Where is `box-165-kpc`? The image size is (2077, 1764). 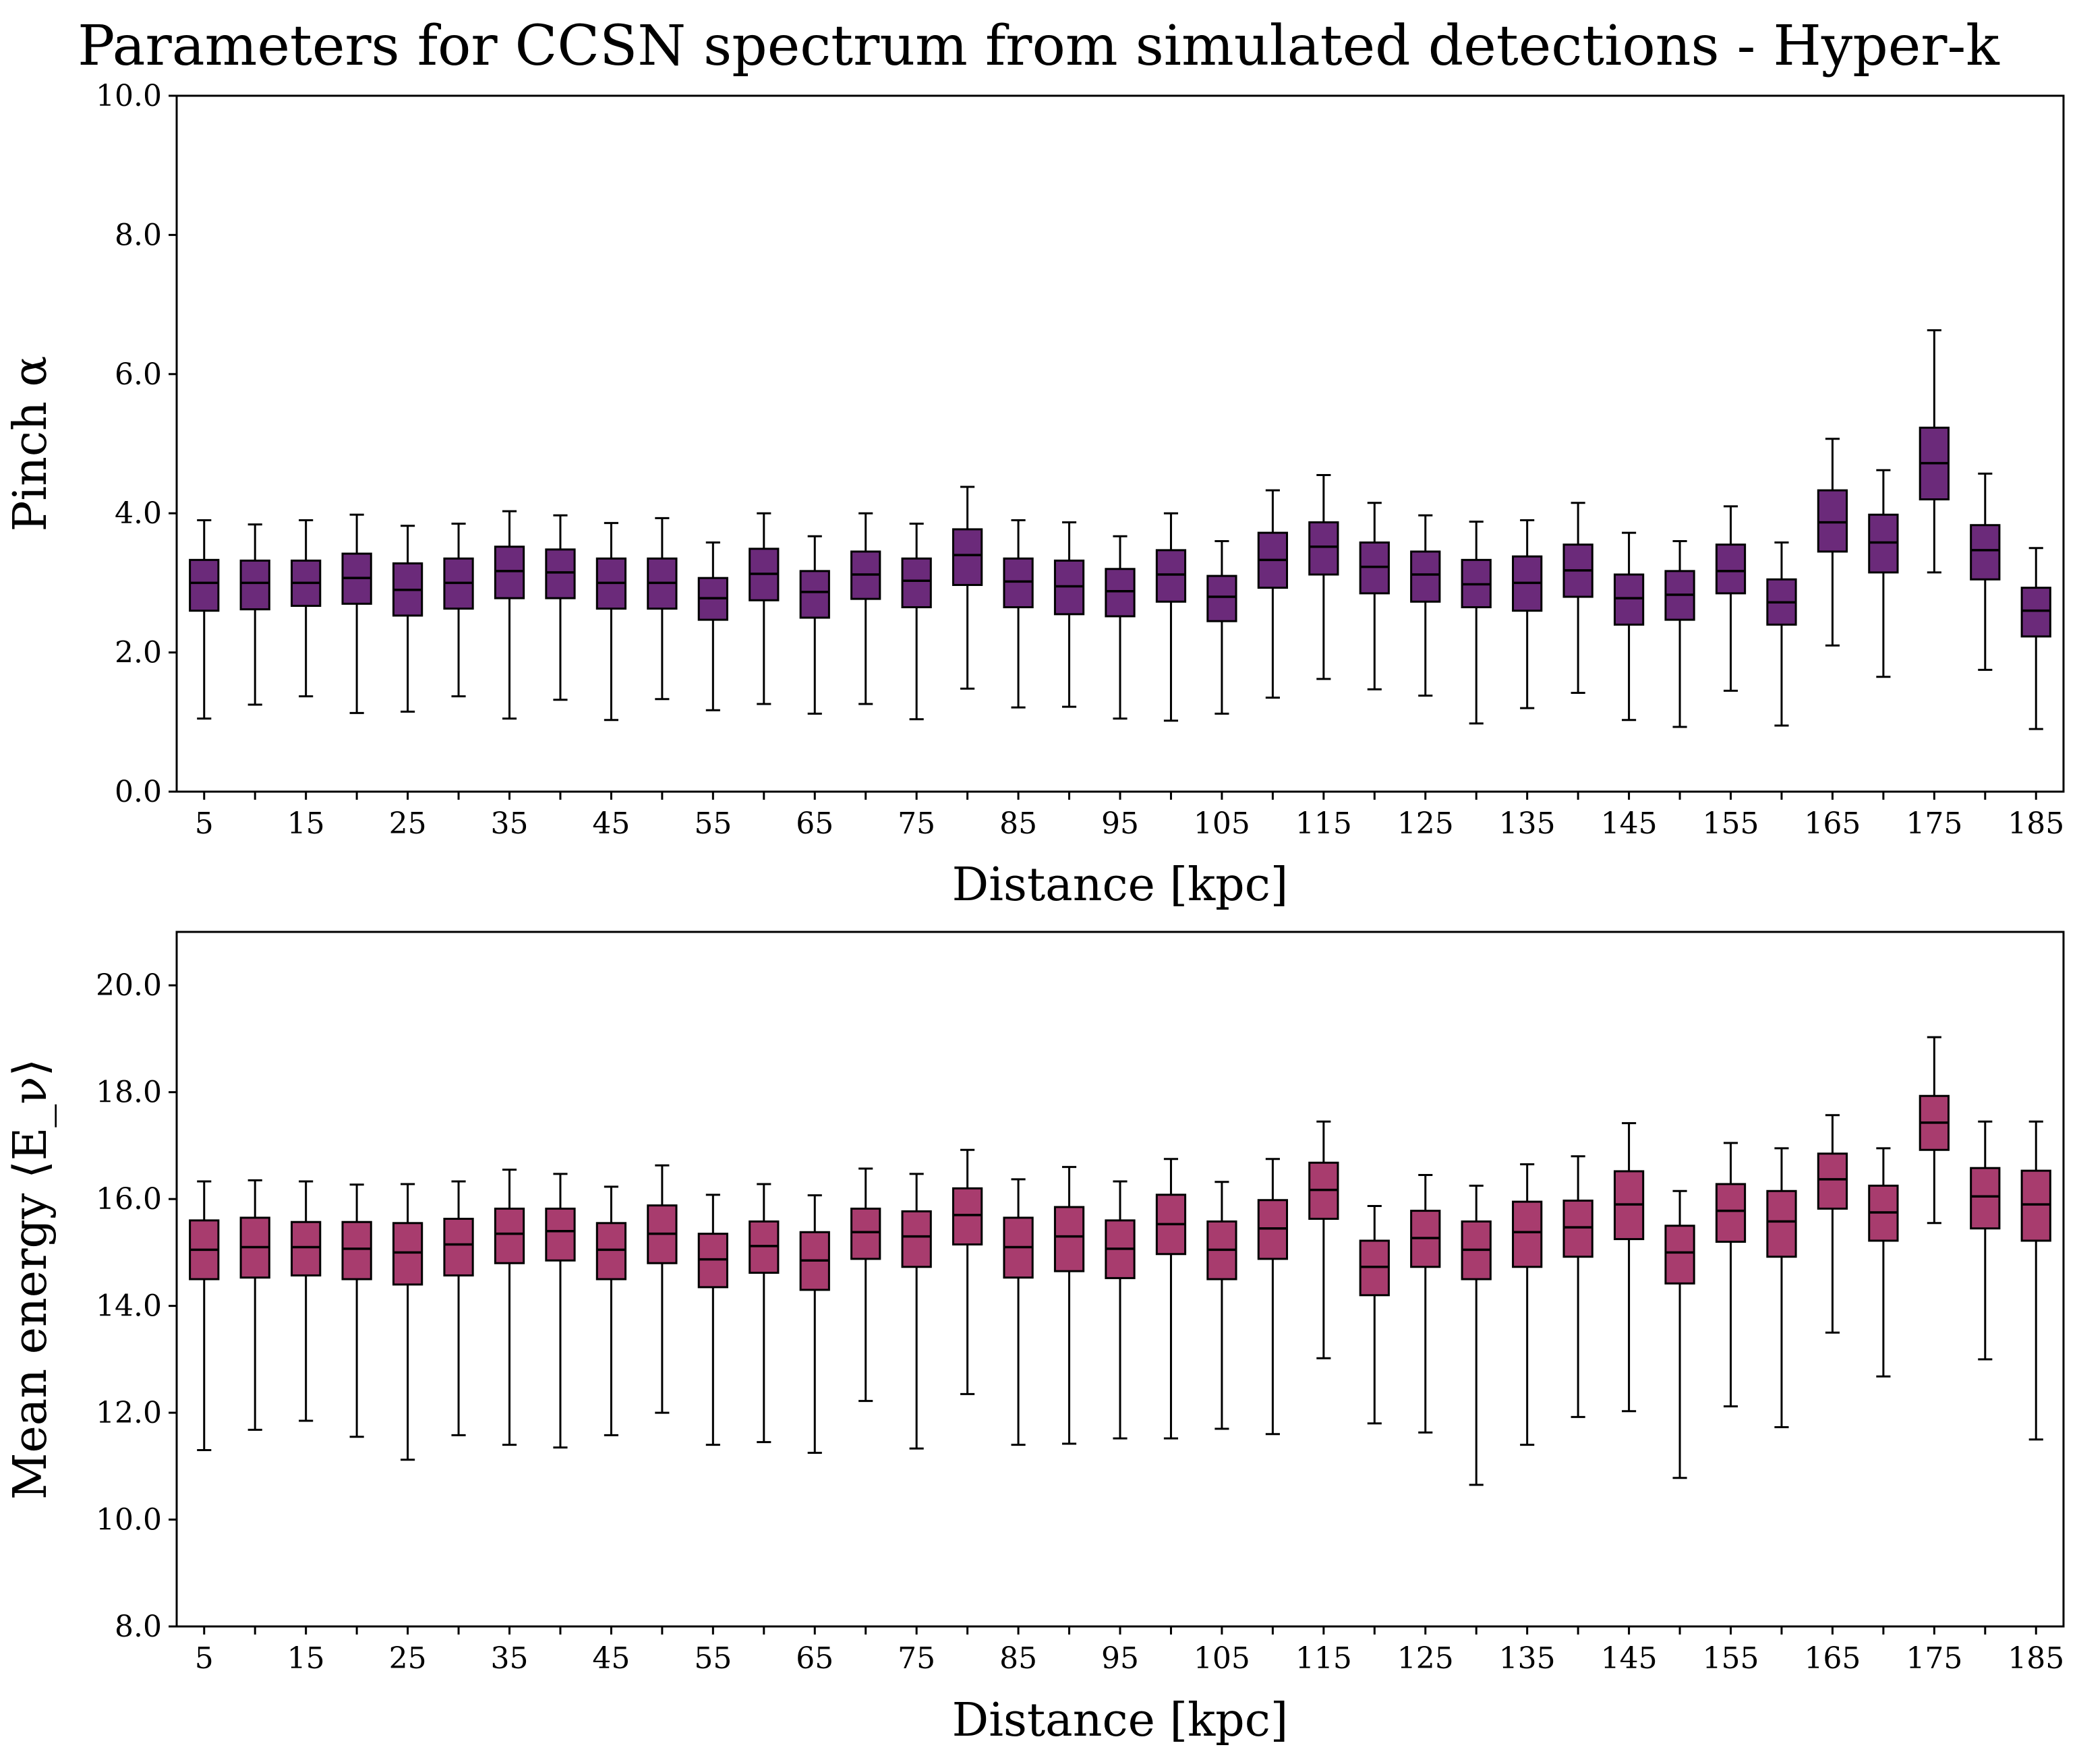 box-165-kpc is located at coordinates (1833, 1224).